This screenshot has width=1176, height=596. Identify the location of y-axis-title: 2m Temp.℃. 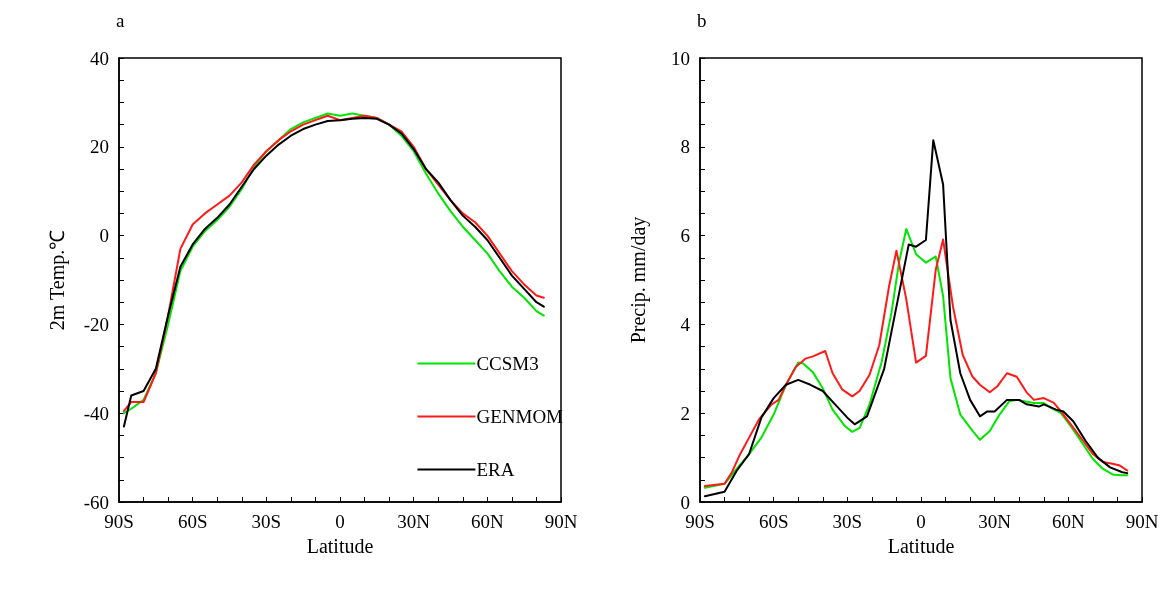
(57, 280).